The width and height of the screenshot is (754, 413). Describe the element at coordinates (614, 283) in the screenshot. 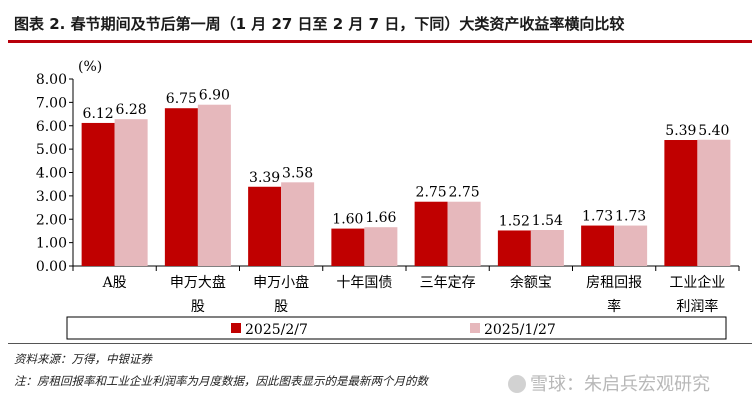

I see `x-category-label: 房租回报` at that location.